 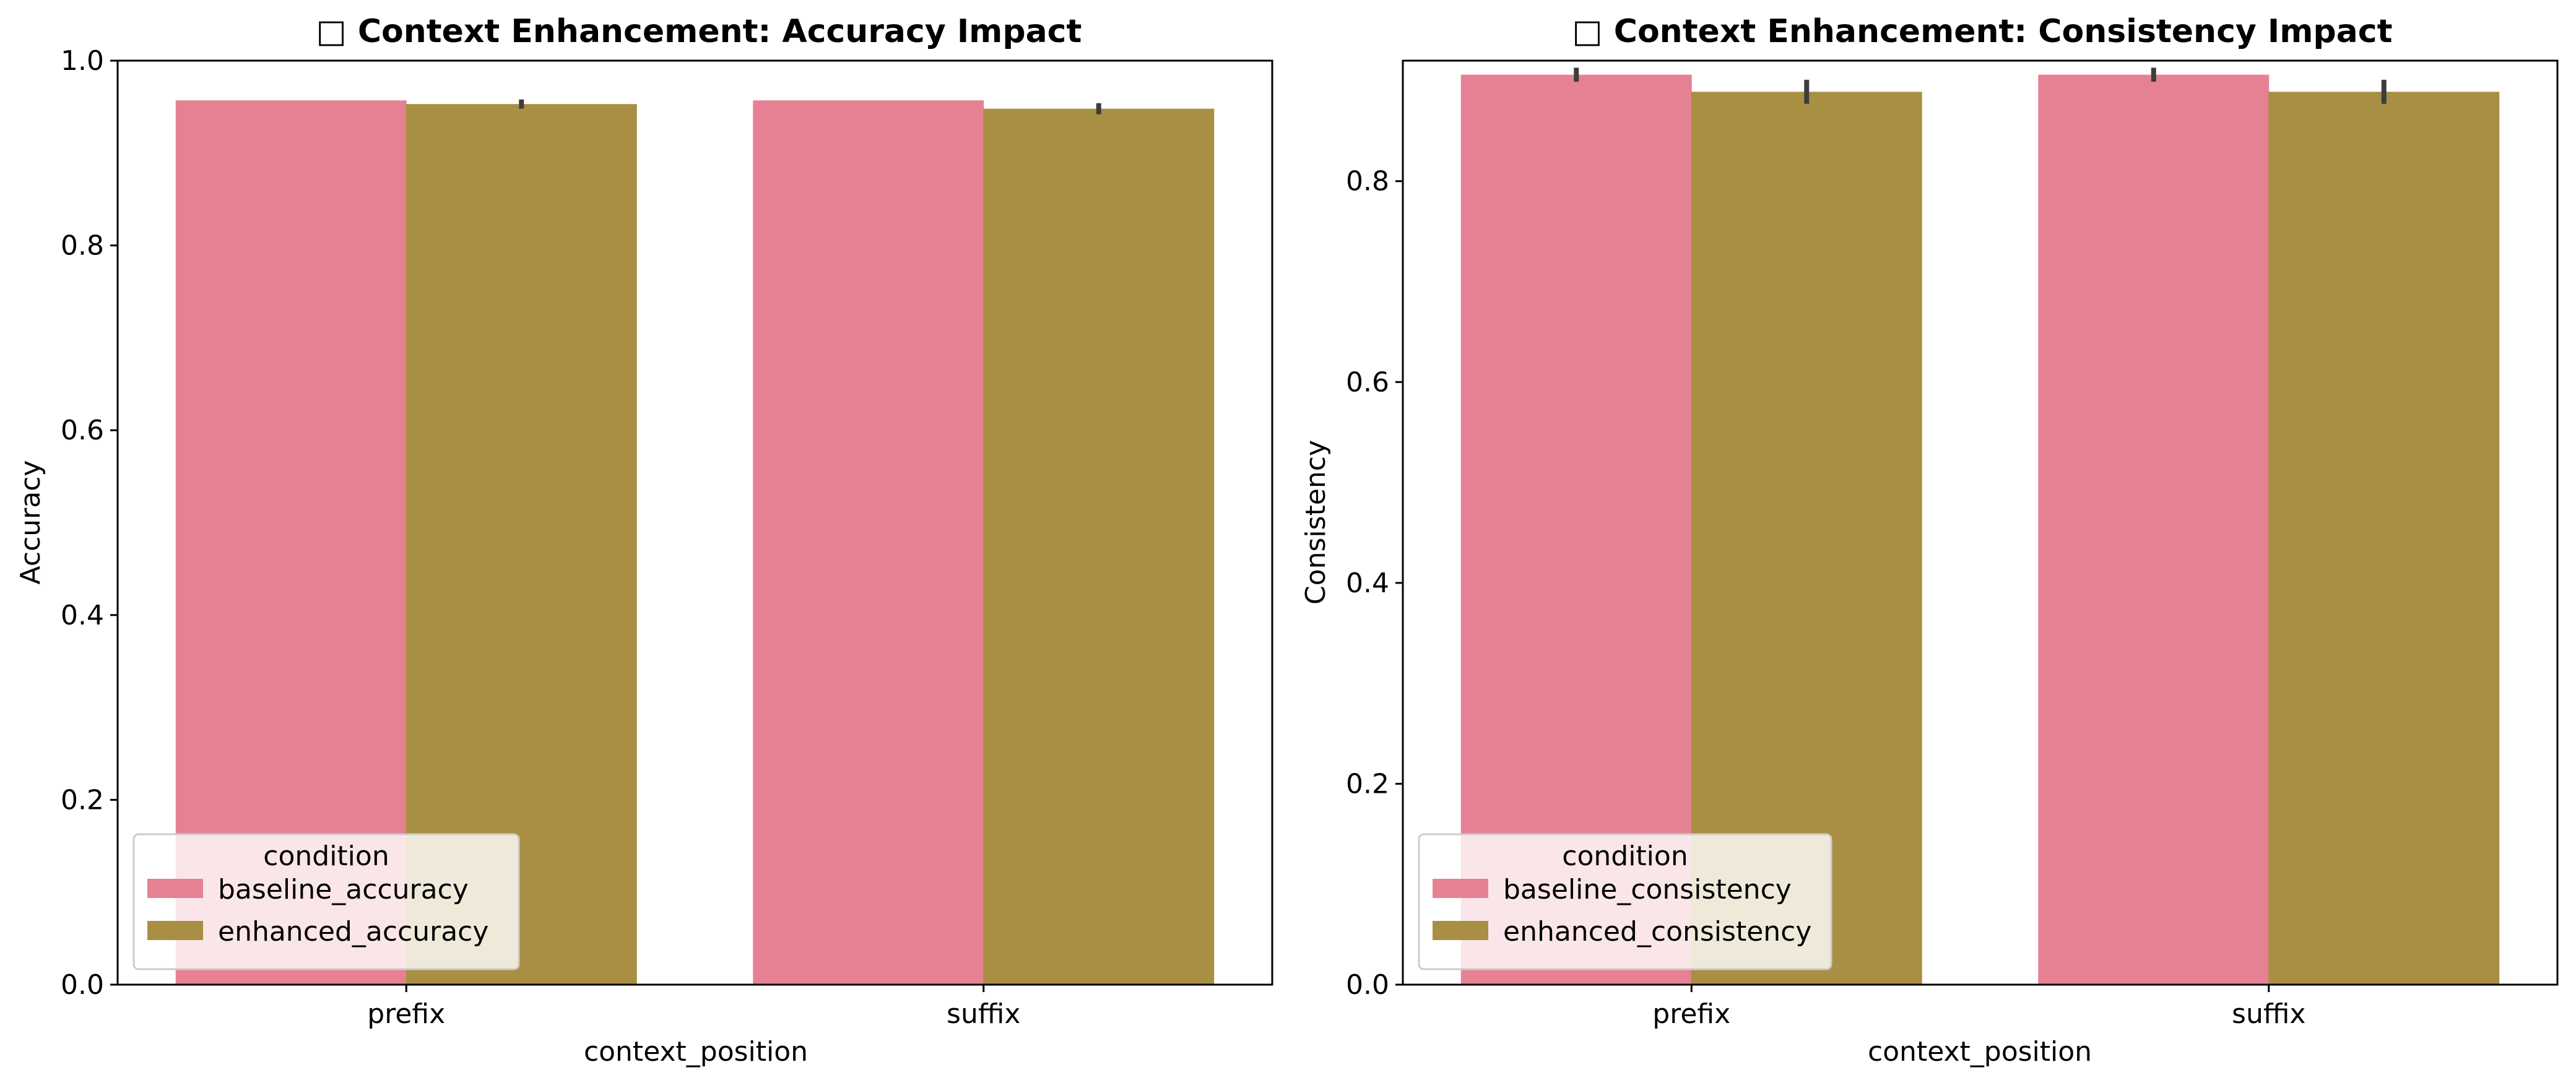 What do you see at coordinates (699, 31) in the screenshot?
I see `chart-title: □ Context Enhancement: Accuracy Impact` at bounding box center [699, 31].